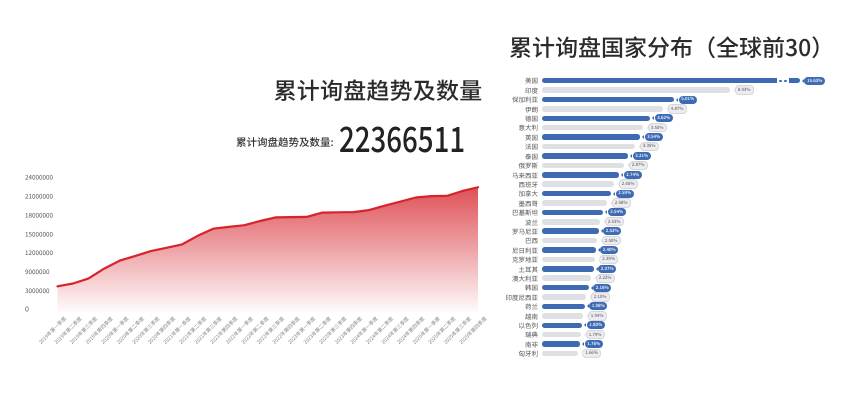 The height and width of the screenshot is (411, 852). What do you see at coordinates (677, 296) in the screenshot?
I see `country-bar-row: 印度尼西亚 2.10%` at bounding box center [677, 296].